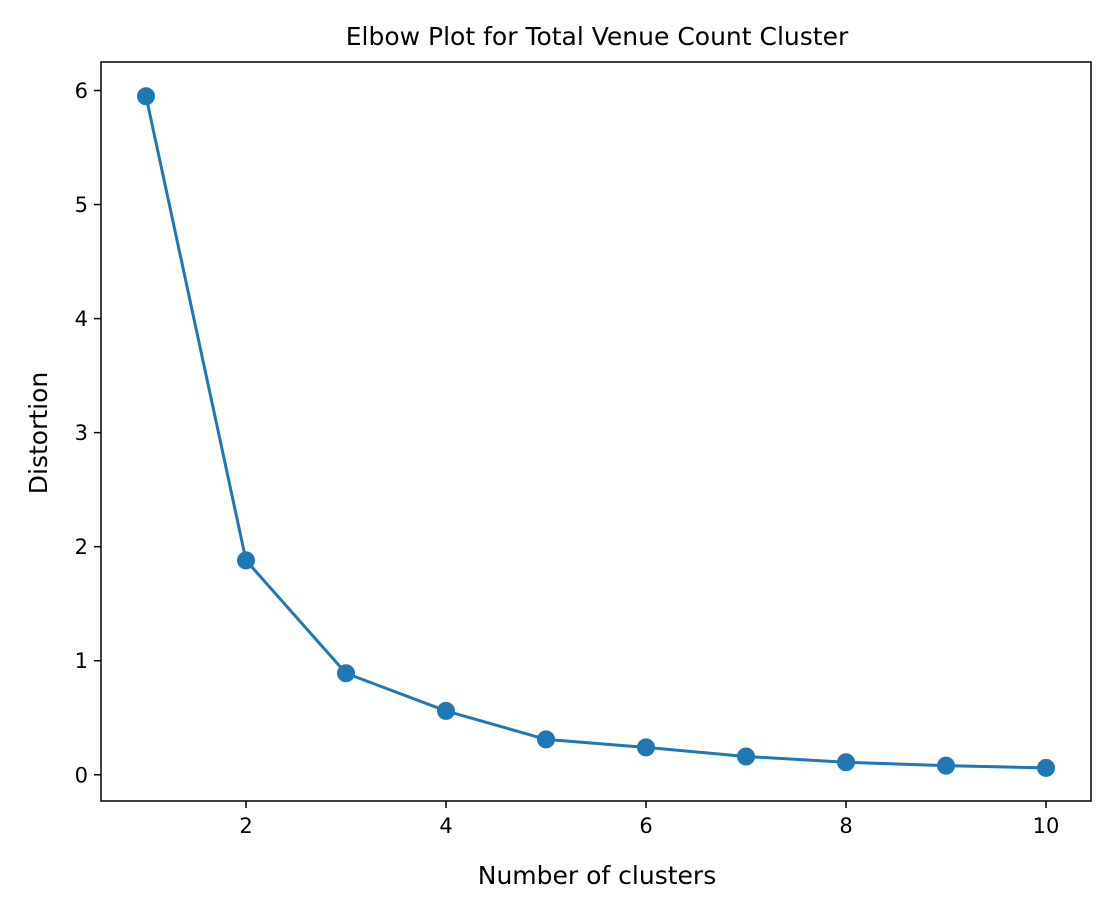 This screenshot has height=913, width=1113. Describe the element at coordinates (597, 875) in the screenshot. I see `x-axis-label: Number of clusters` at that location.